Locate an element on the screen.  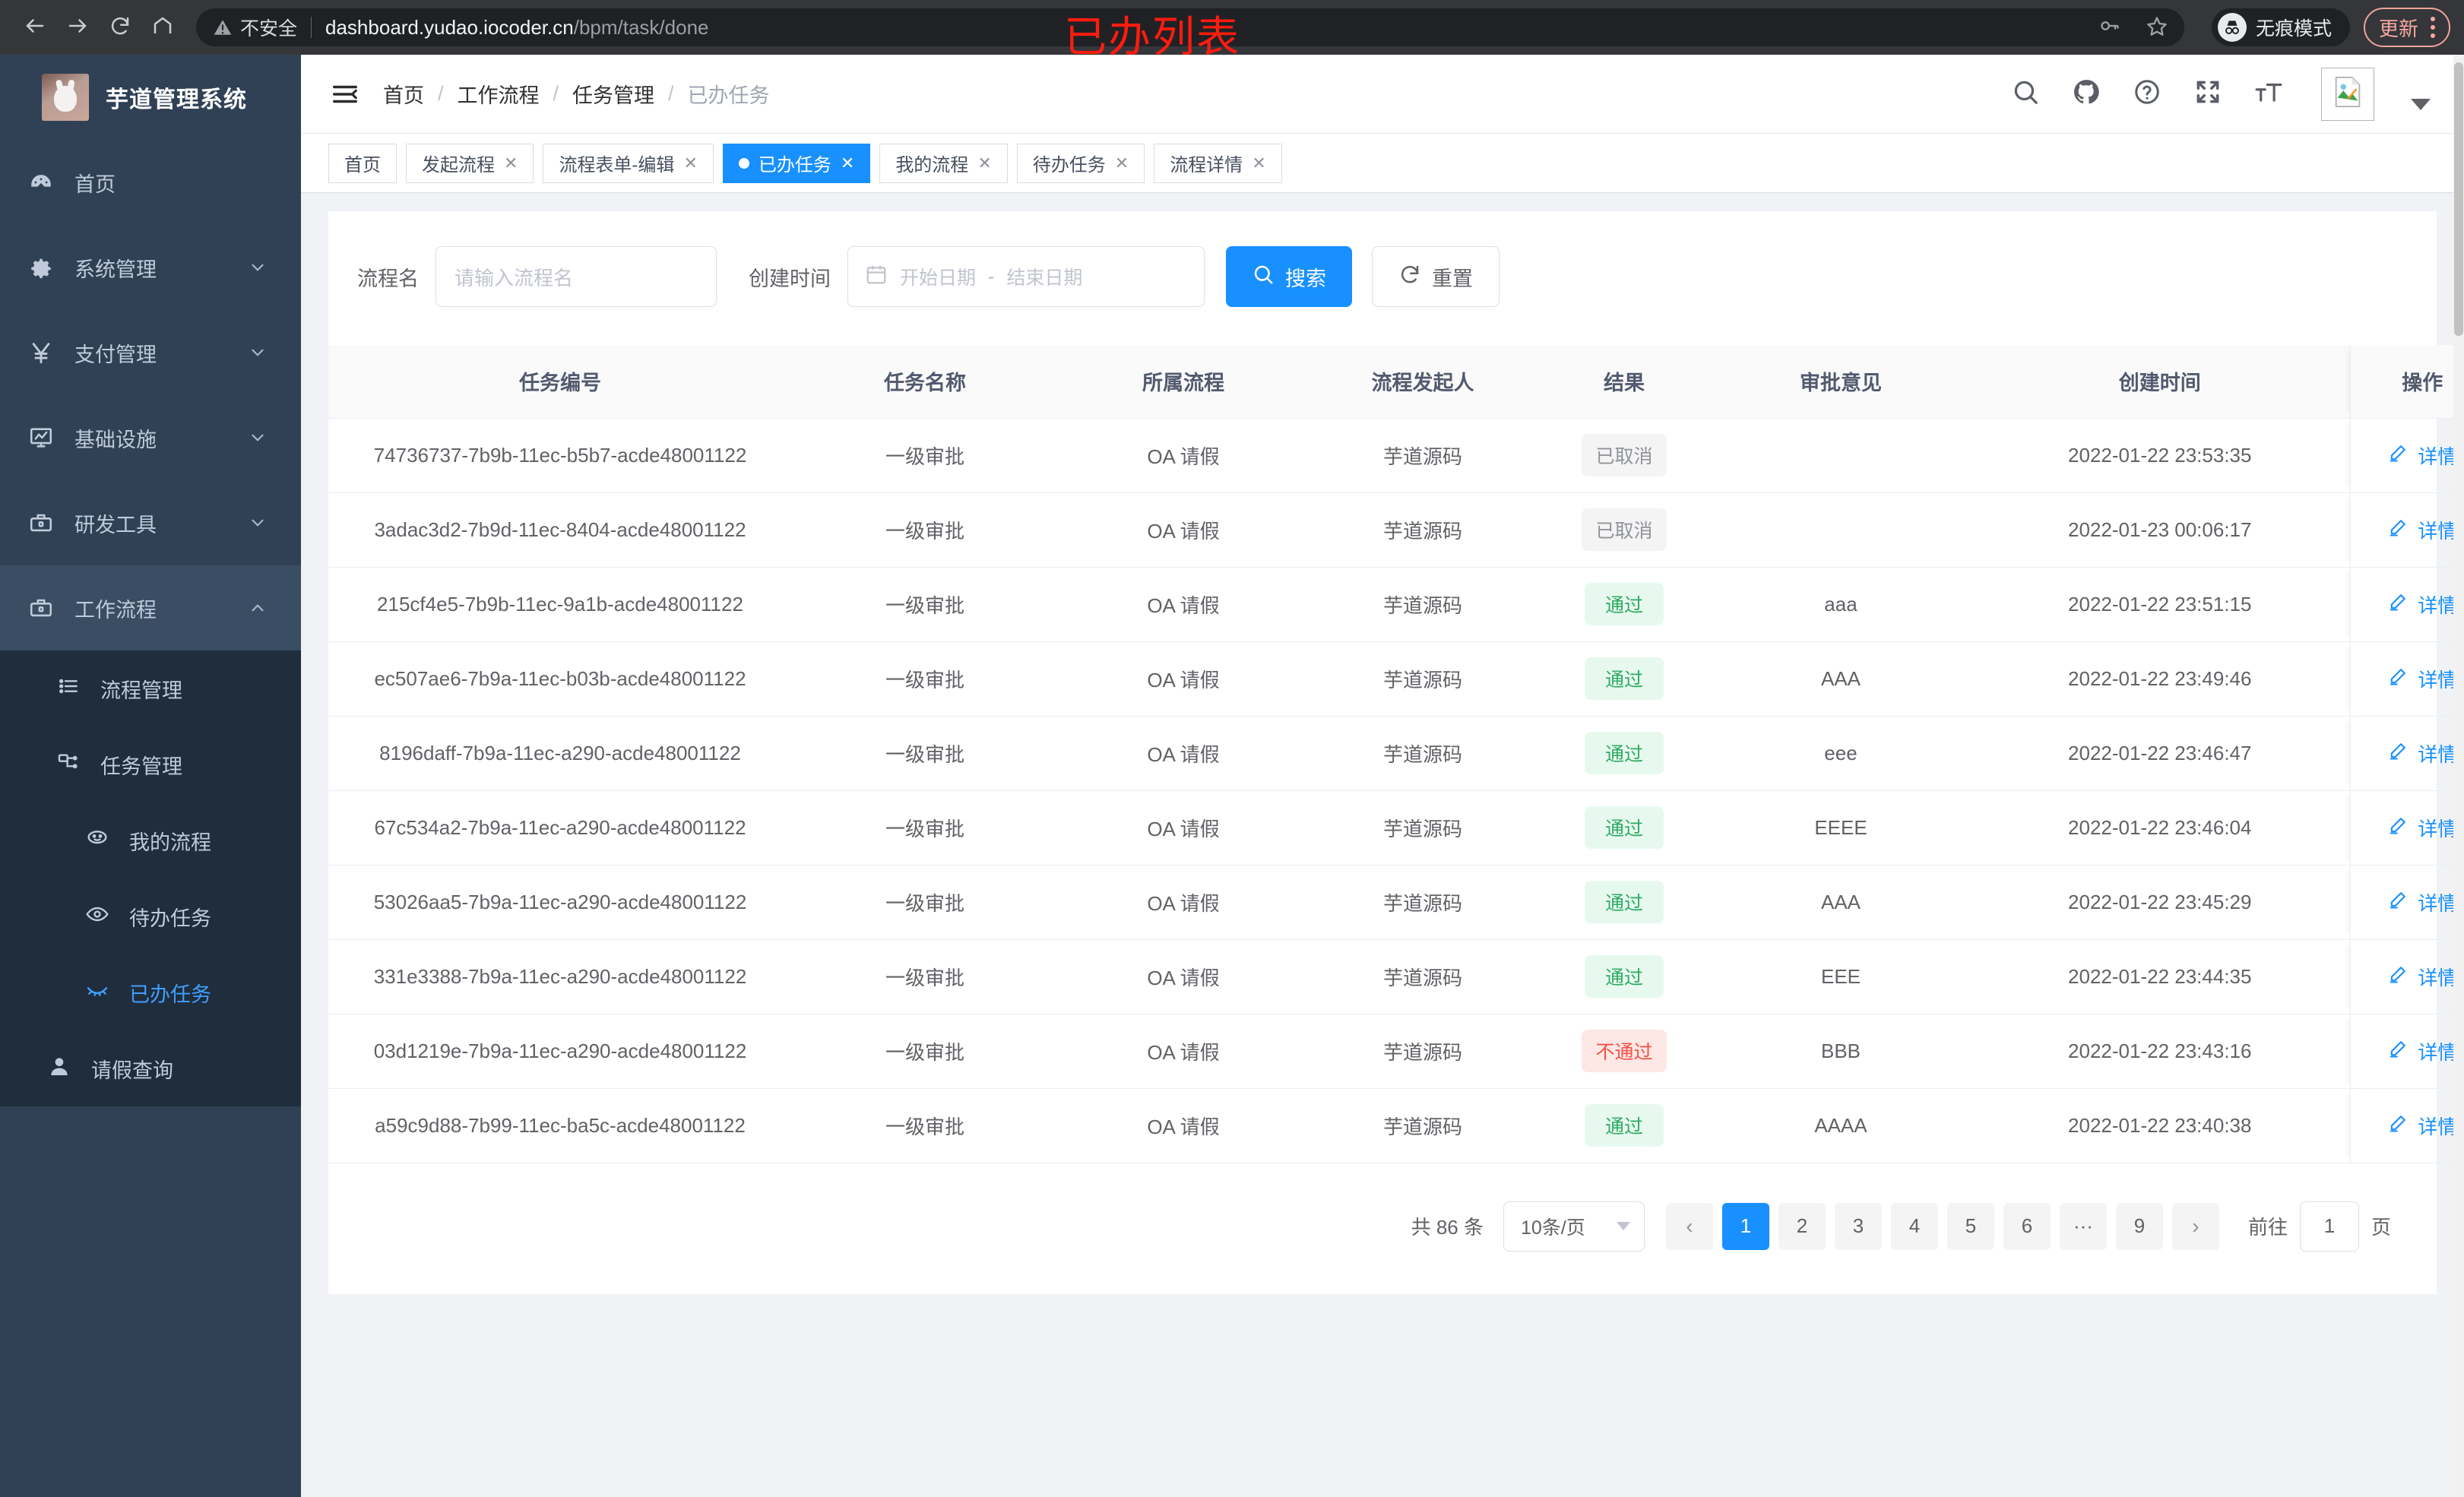
cell-created-time: 2022-01-22 23:46:04 is located at coordinates (2160, 828).